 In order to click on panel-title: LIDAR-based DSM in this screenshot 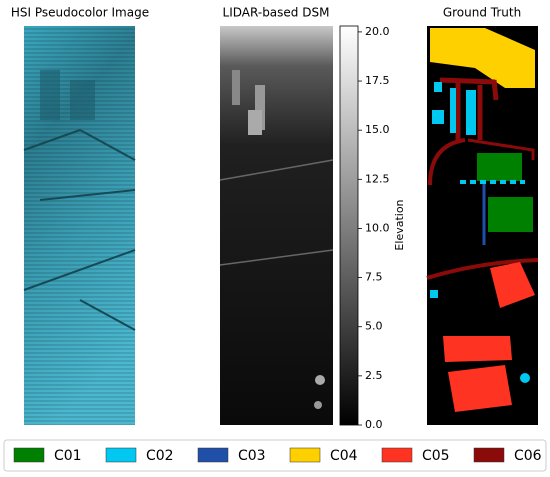, I will do `click(276, 13)`.